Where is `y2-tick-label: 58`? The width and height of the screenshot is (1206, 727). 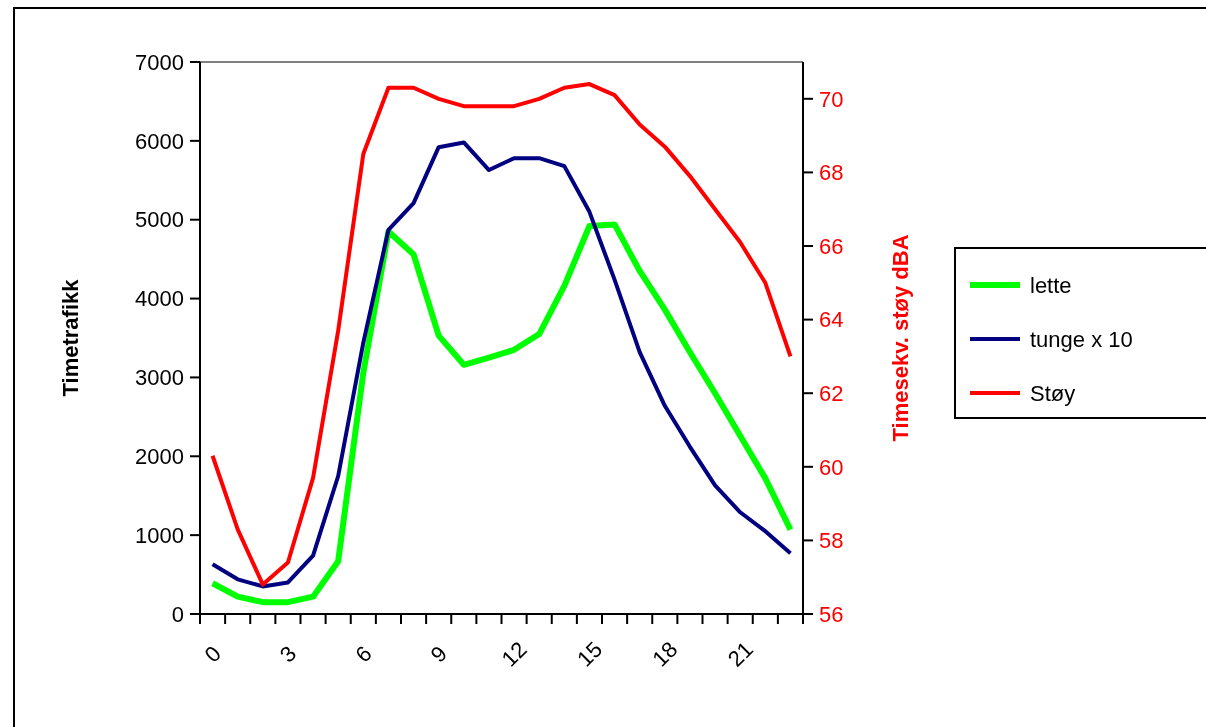
y2-tick-label: 58 is located at coordinates (831, 541).